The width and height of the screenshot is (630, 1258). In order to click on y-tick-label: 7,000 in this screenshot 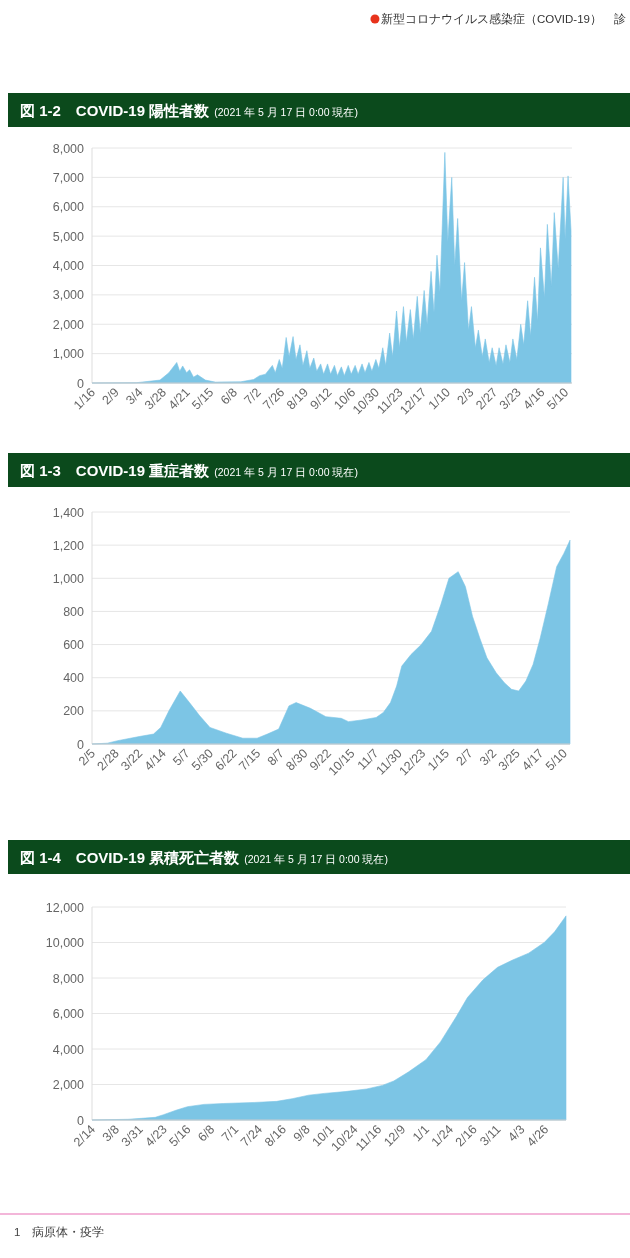, I will do `click(68, 177)`.